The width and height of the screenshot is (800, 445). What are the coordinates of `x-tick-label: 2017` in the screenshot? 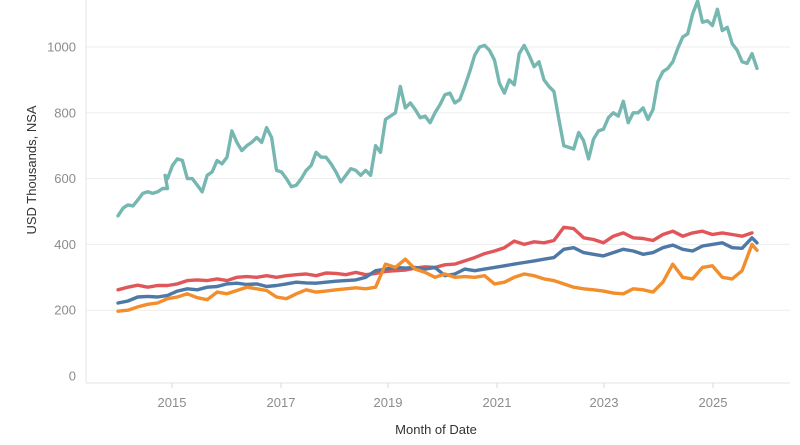 It's located at (281, 402).